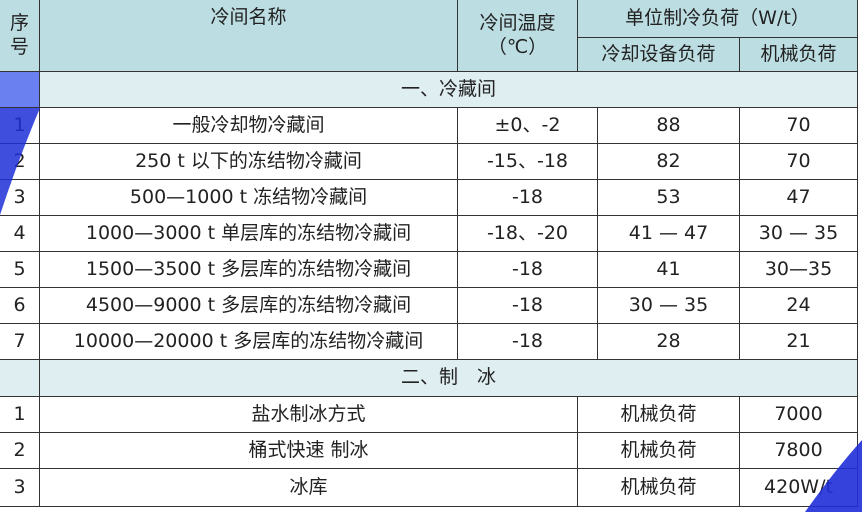 The height and width of the screenshot is (512, 862). Describe the element at coordinates (449, 90) in the screenshot. I see `section-title: 一、冷藏间` at that location.